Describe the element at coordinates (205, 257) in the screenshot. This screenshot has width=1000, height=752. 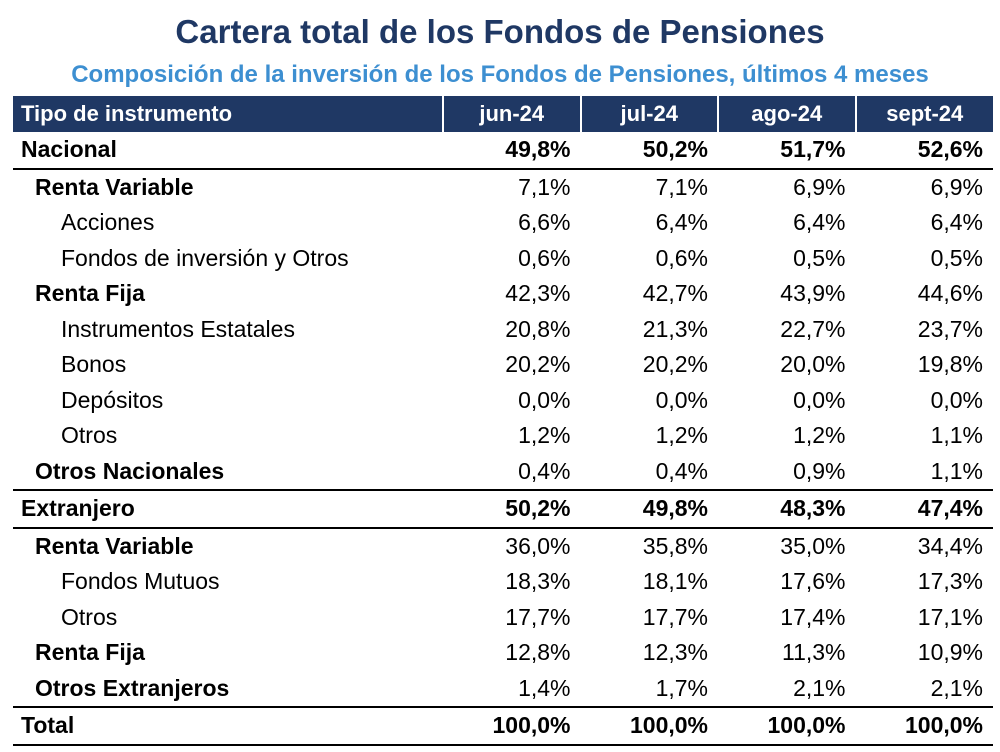
I see `row-label: Fondos de inversión y Otros` at that location.